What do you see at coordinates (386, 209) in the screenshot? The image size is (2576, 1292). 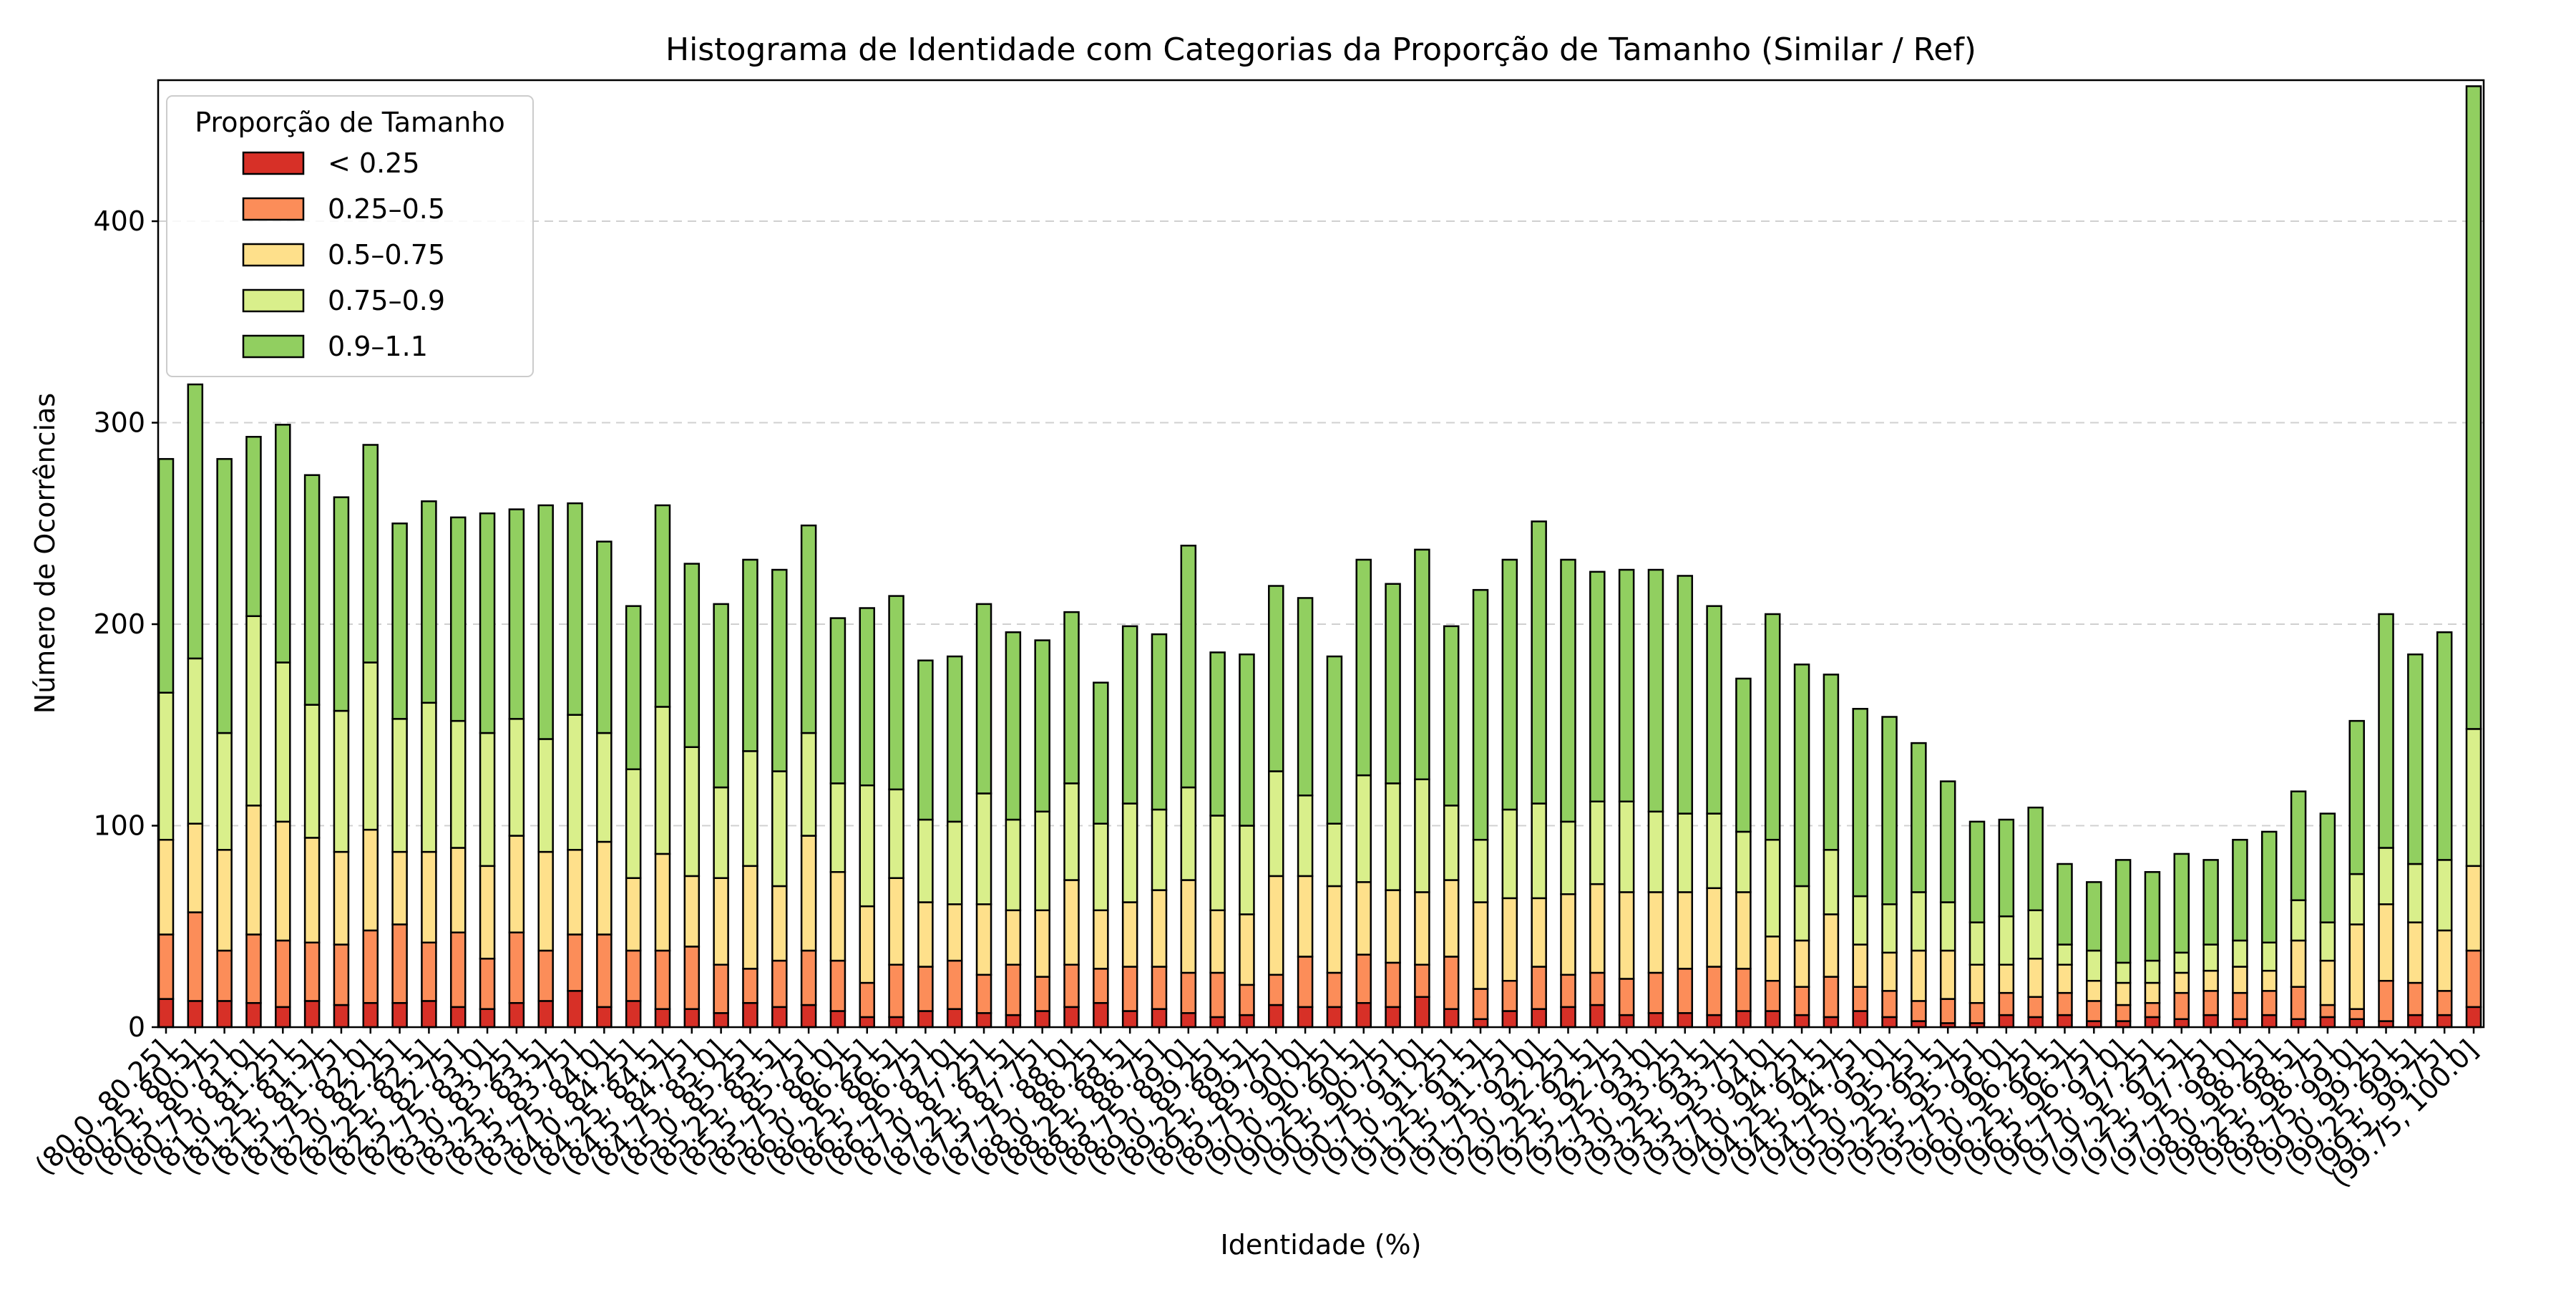 I see `legend-label: 0.25–0.5` at bounding box center [386, 209].